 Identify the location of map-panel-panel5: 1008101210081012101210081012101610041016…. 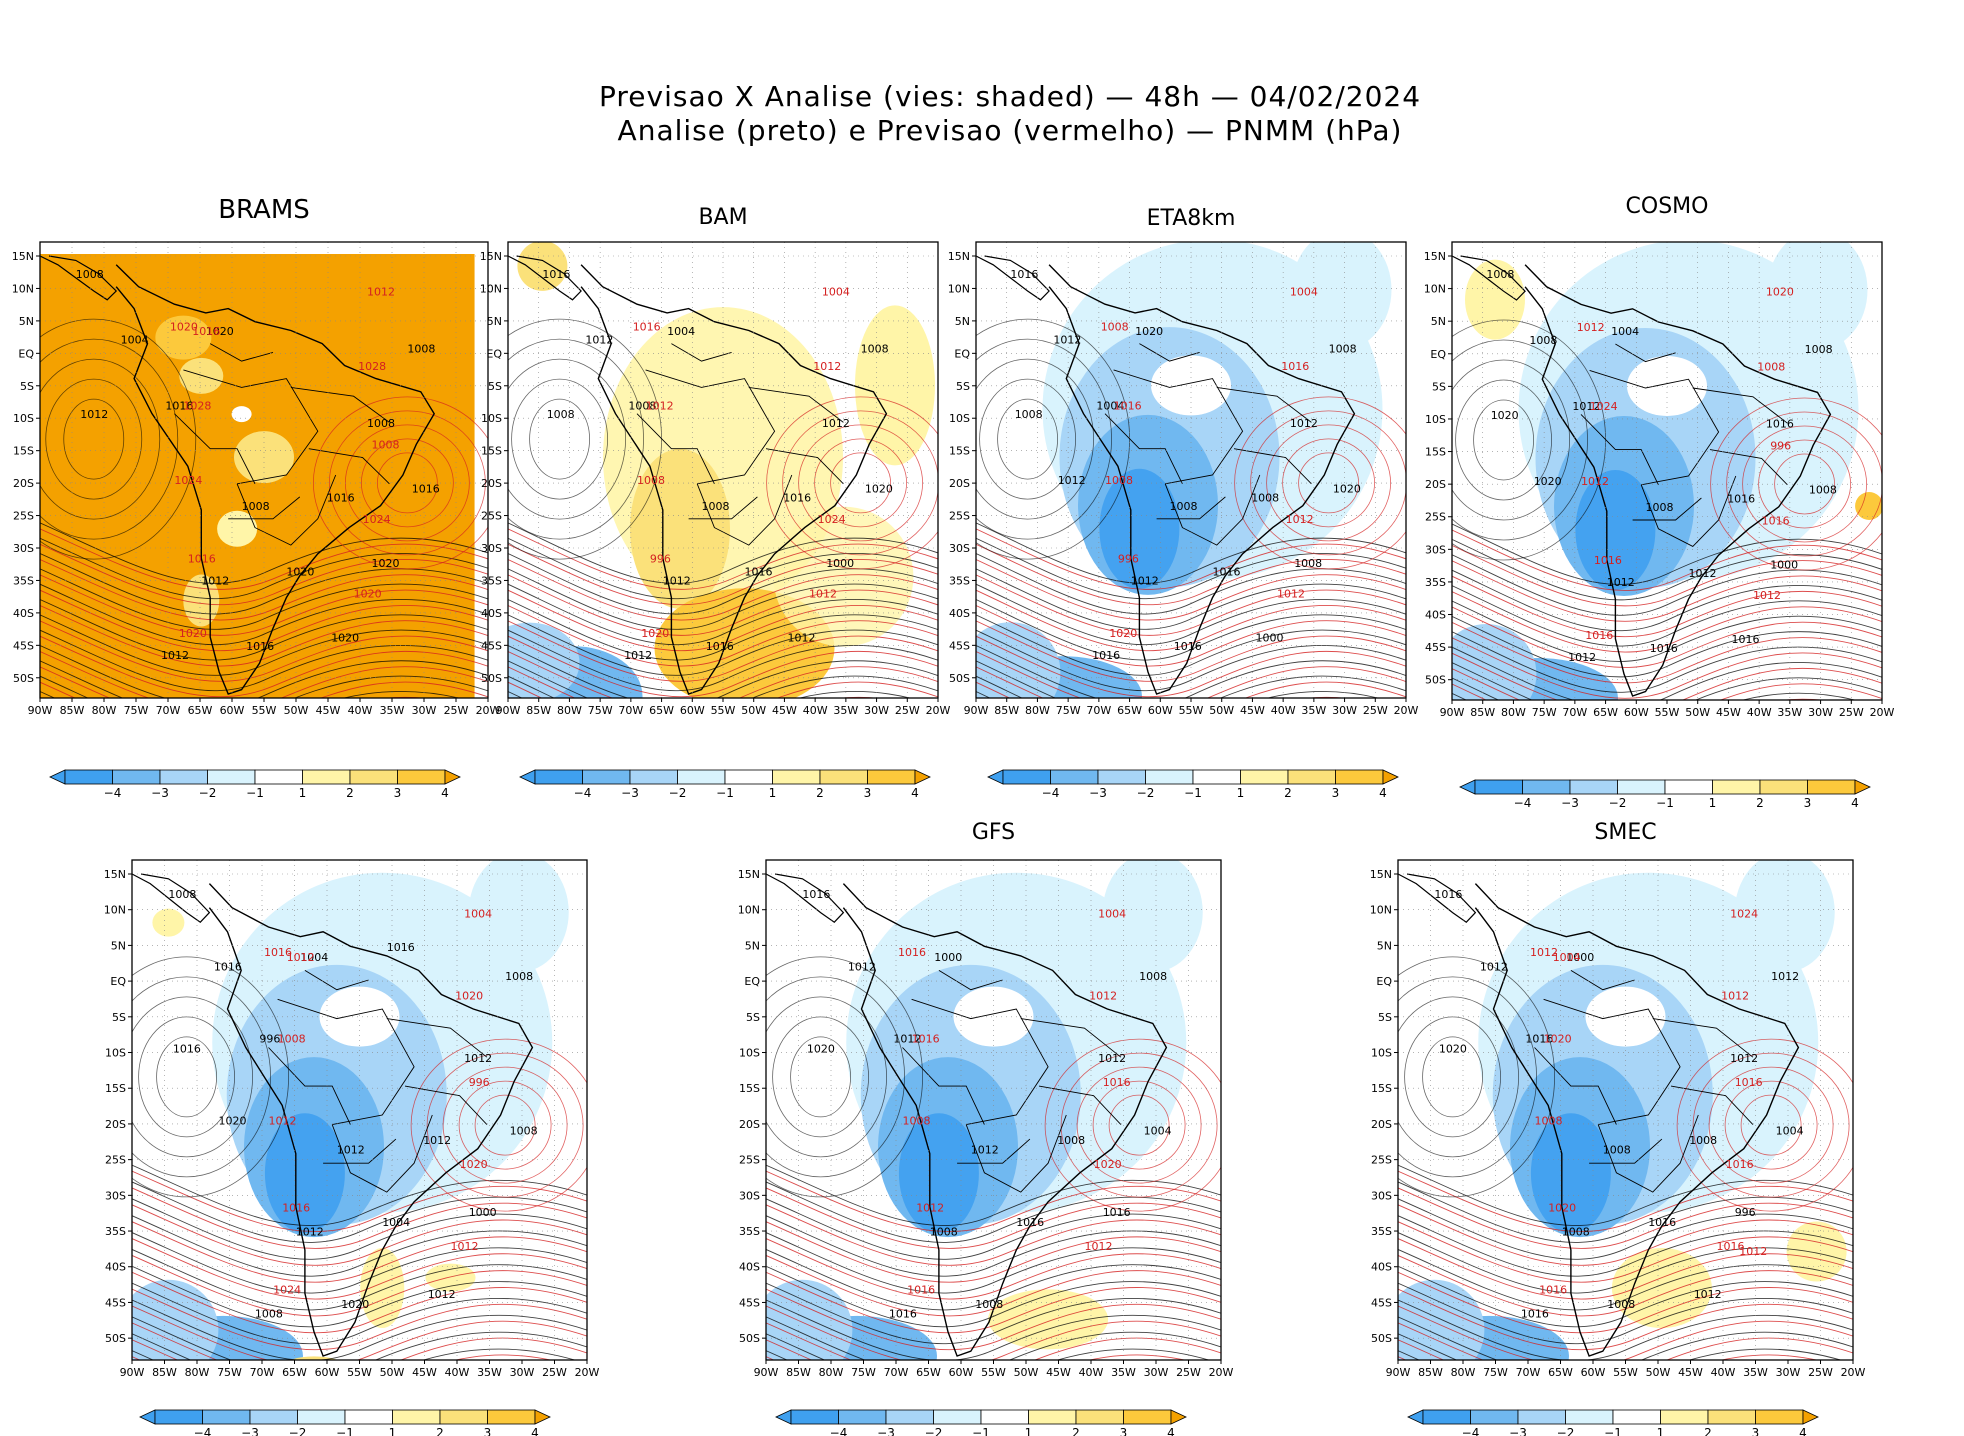
(352, 1119).